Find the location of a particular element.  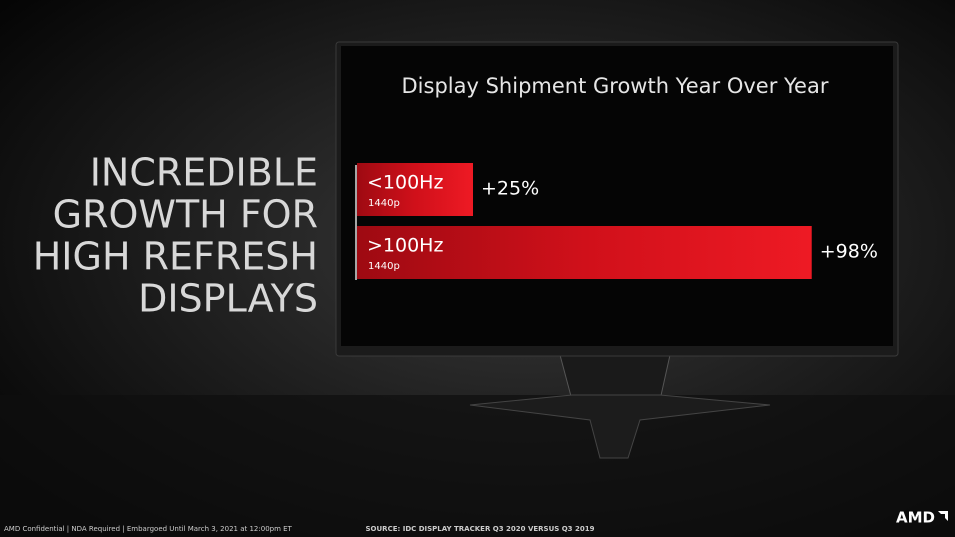

headline-line: INCREDIBLE is located at coordinates (204, 173).